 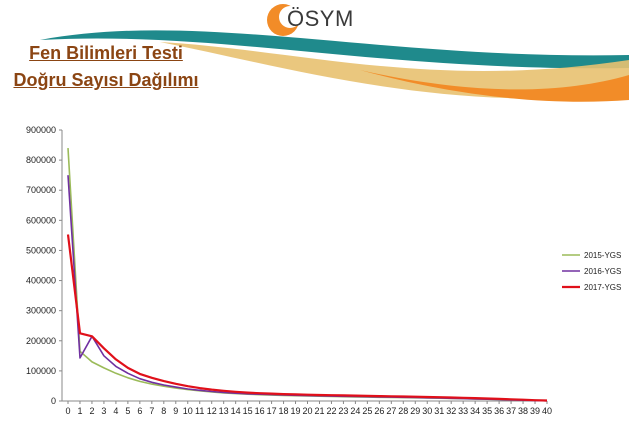 I want to click on x-tick-label: 6, so click(x=139, y=411).